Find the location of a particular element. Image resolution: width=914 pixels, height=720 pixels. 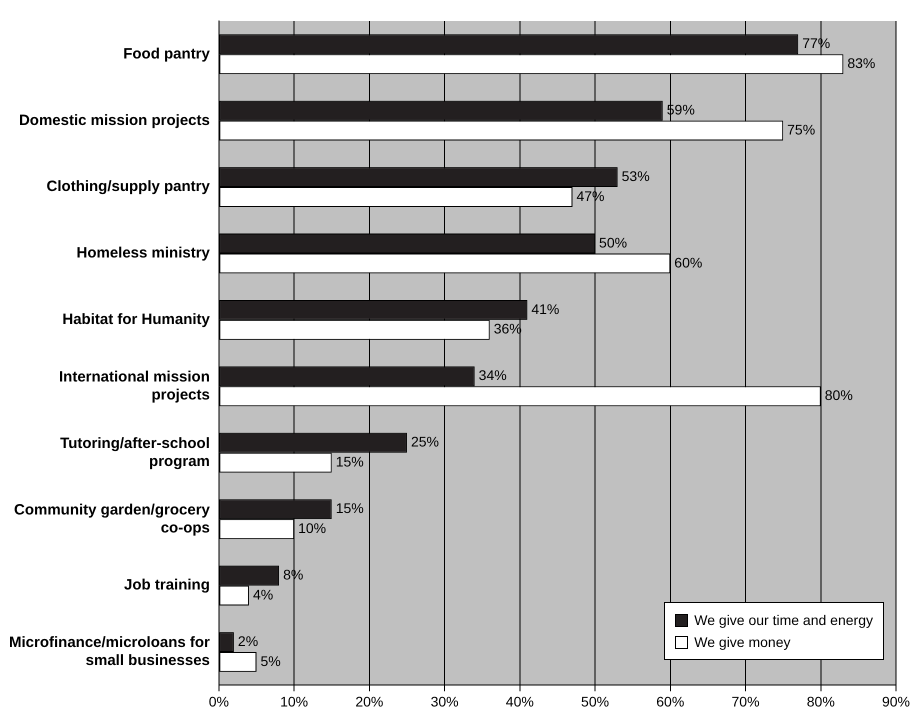

legend-label: We give money is located at coordinates (742, 642).